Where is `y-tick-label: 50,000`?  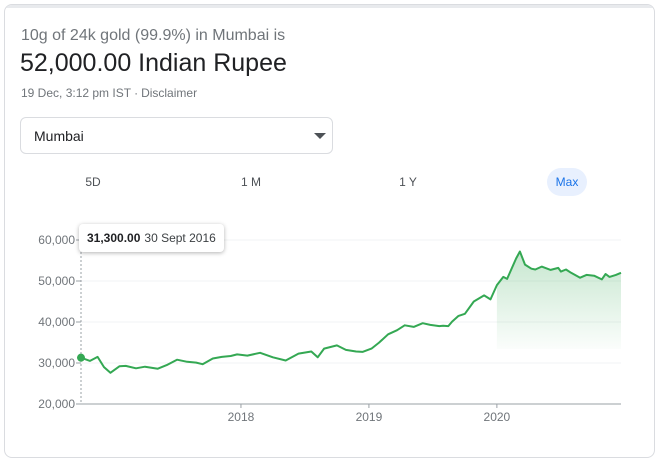
y-tick-label: 50,000 is located at coordinates (56, 281).